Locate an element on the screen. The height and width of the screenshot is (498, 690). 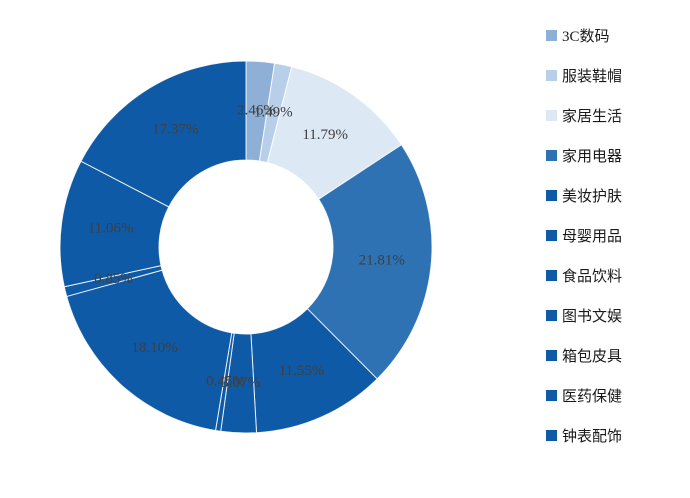
data-label-2: 1.49% is located at coordinates (273, 113).